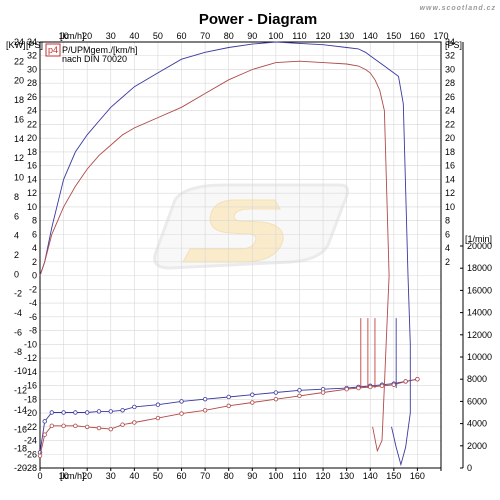 This screenshot has width=500, height=500. I want to click on x-tick-top-70: 70, so click(205, 36).